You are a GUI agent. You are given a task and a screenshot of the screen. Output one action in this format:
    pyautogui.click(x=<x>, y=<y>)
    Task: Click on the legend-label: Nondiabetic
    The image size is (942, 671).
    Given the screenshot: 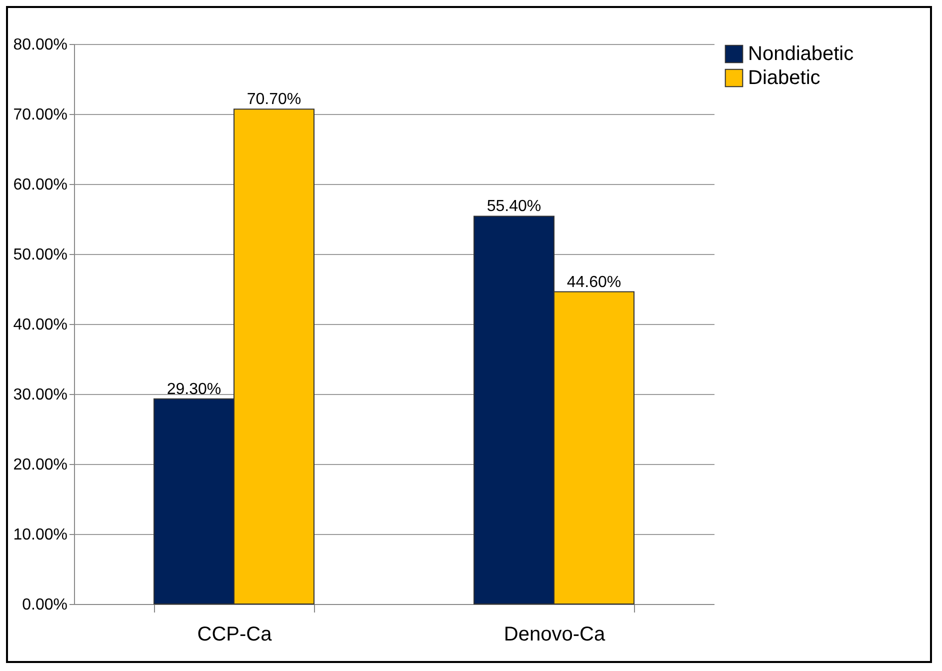 What is the action you would take?
    pyautogui.click(x=801, y=54)
    